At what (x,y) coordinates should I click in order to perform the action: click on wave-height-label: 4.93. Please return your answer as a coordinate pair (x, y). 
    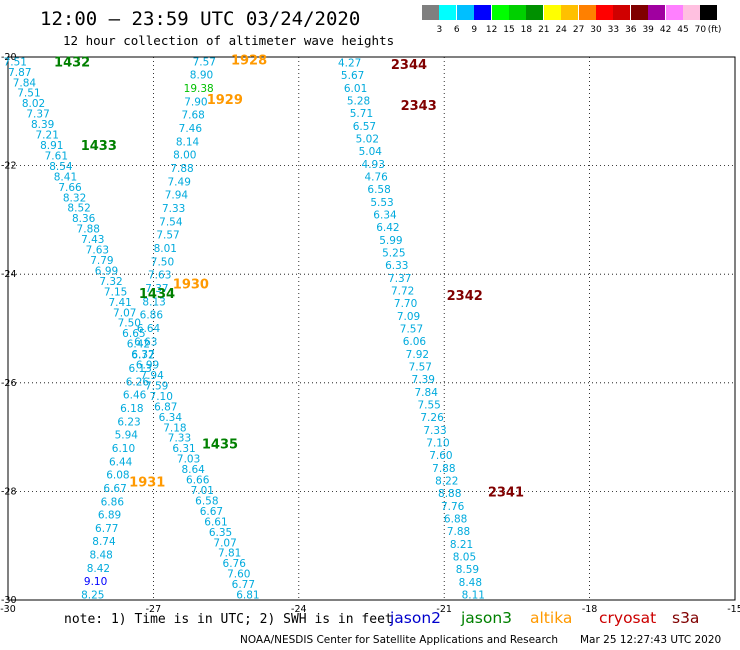
    Looking at the image, I should click on (373, 165).